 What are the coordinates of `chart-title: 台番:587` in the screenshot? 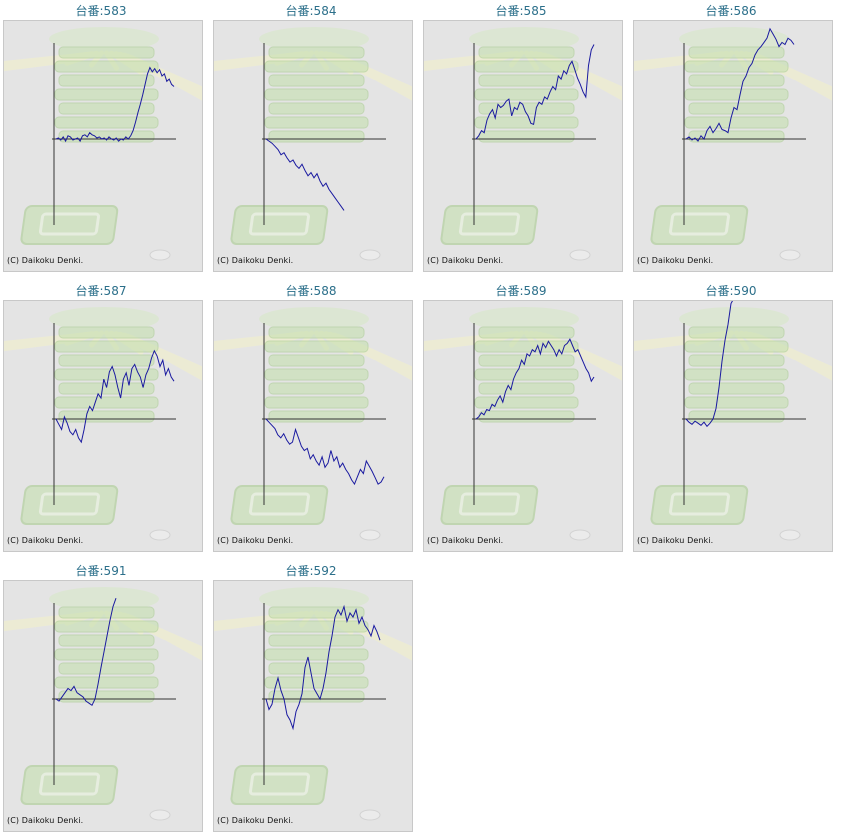 It's located at (101, 291).